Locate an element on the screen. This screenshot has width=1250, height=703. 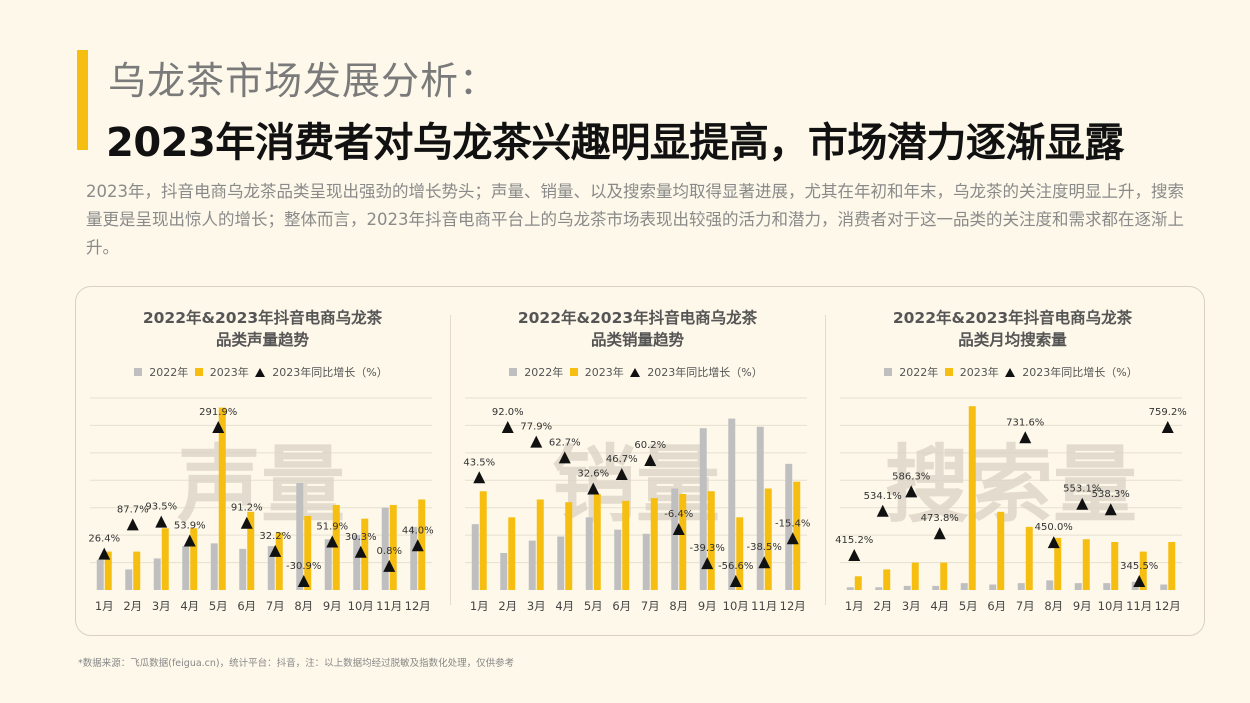
growth-label: 30.3% is located at coordinates (361, 537).